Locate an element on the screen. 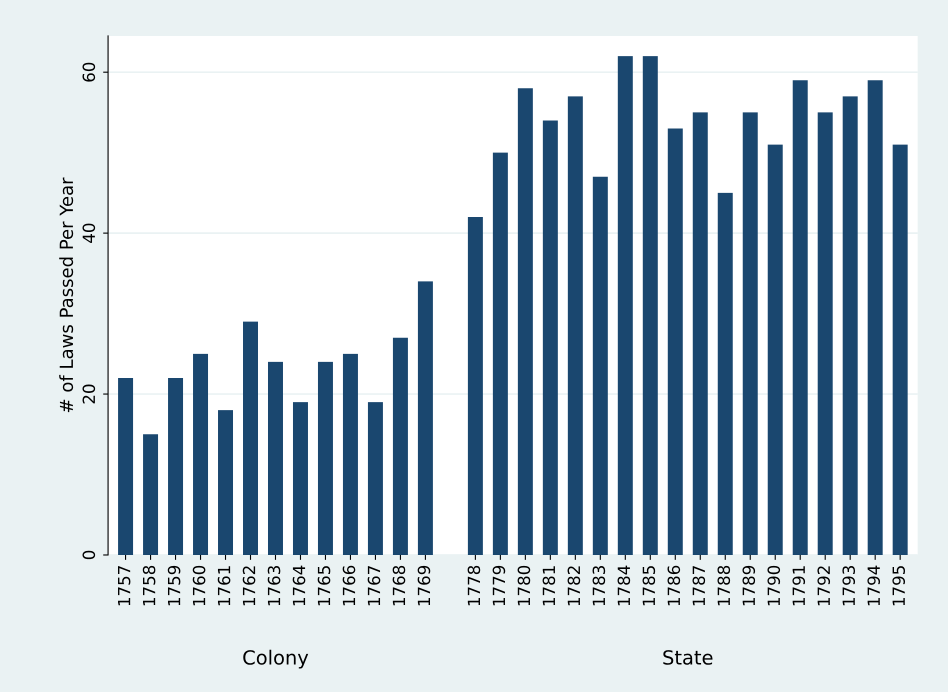 This screenshot has height=692, width=948. x-tick-label: 1760 is located at coordinates (199, 586).